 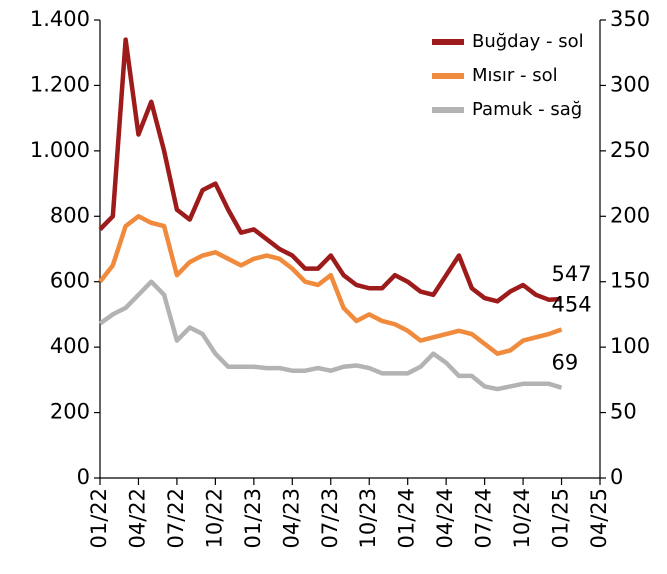 What do you see at coordinates (527, 109) in the screenshot?
I see `legend-label: Pamuk - sağ` at bounding box center [527, 109].